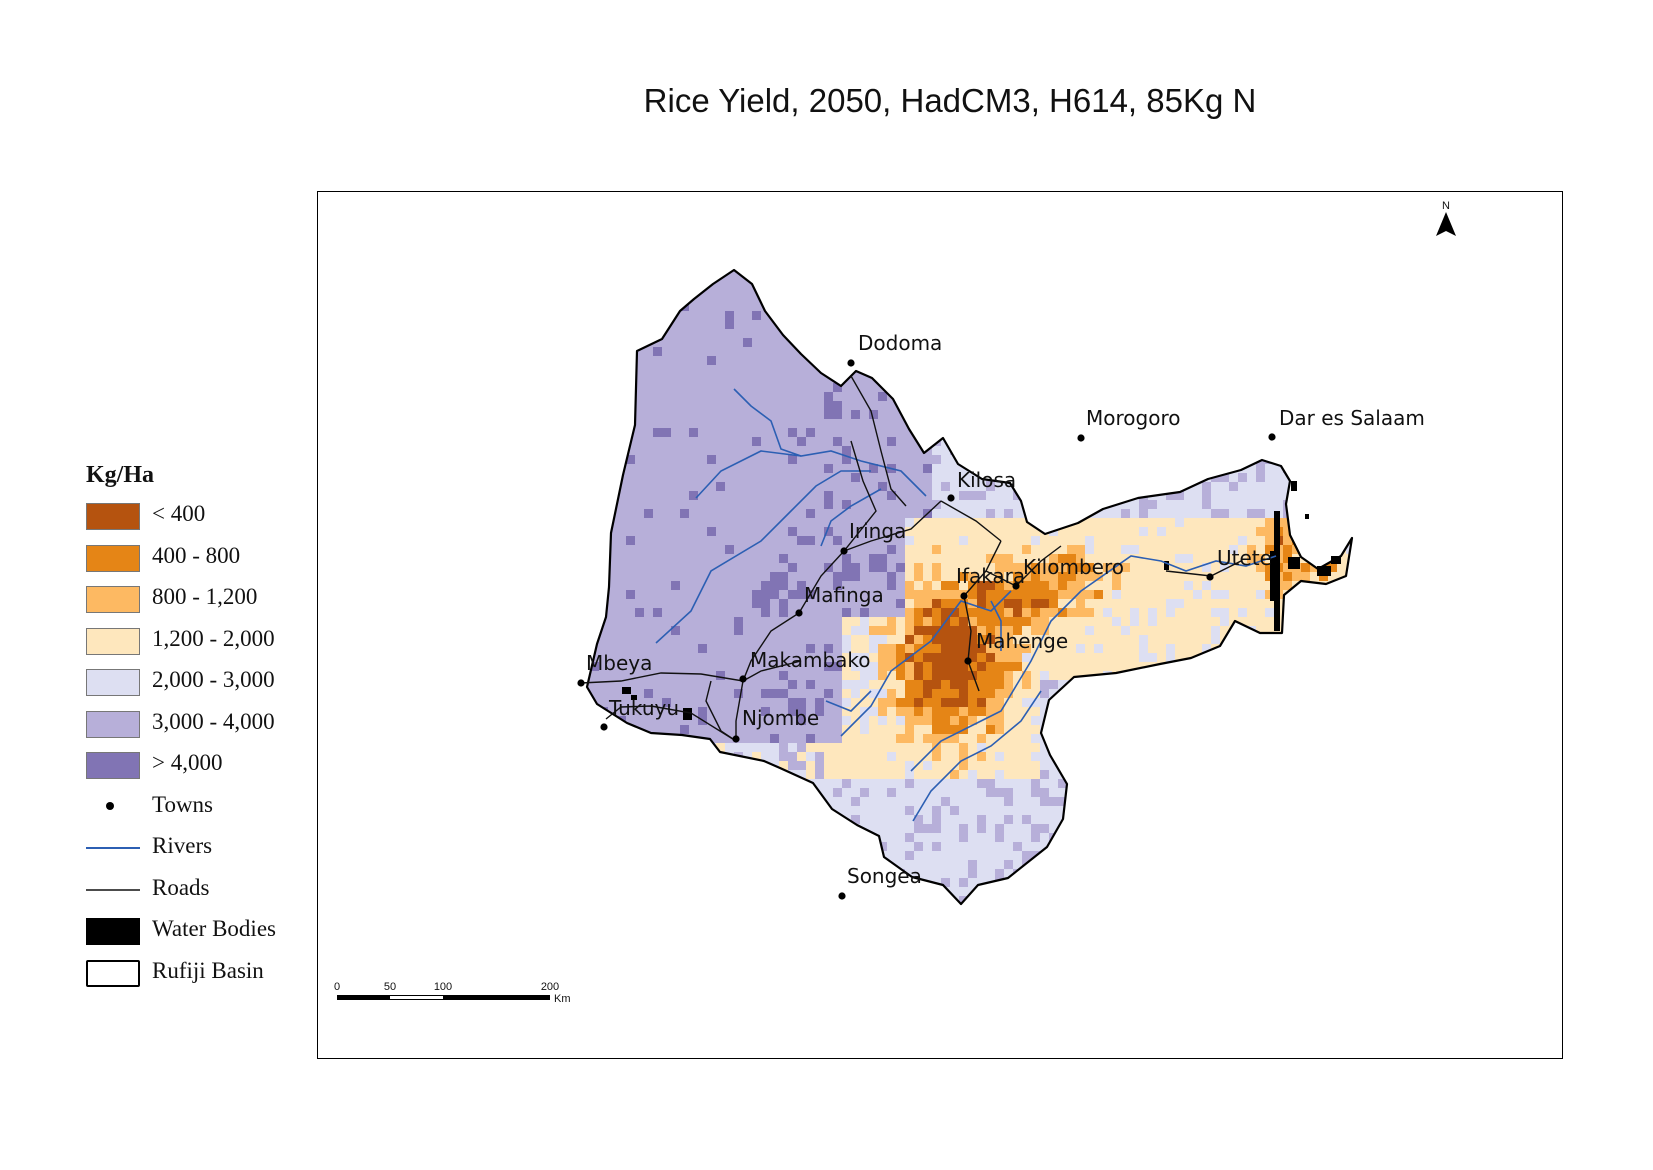  I want to click on town-label-mafinga: Mafinga, so click(844, 595).